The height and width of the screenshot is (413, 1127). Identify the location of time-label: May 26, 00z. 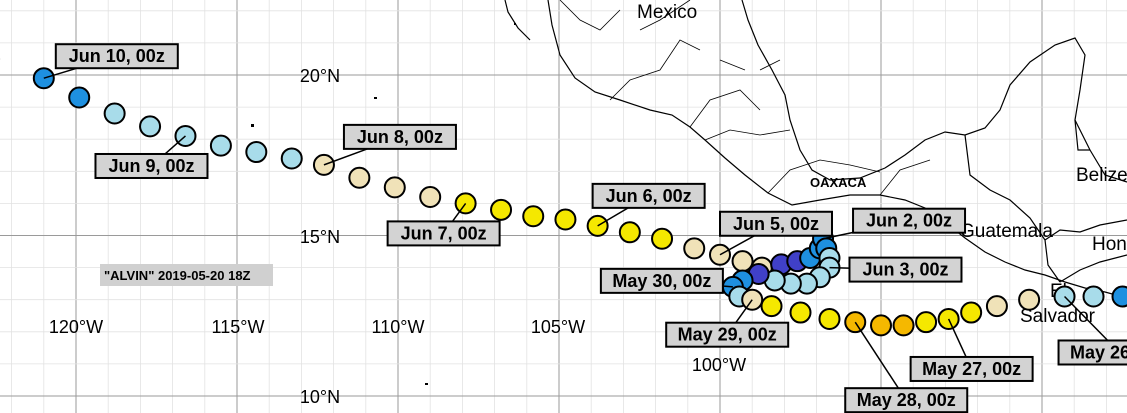
(1092, 352).